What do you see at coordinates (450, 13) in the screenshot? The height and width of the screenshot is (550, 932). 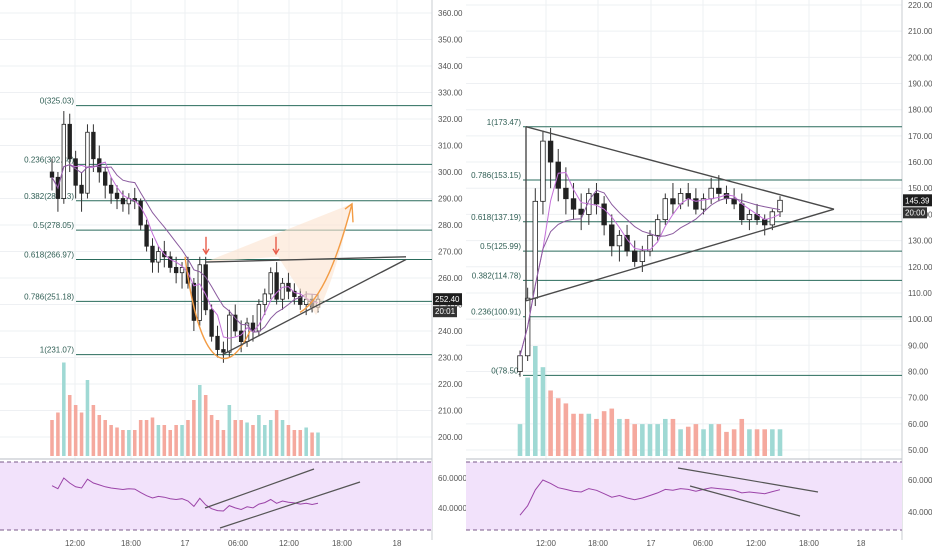 I see `price-tick-label: 360.00` at bounding box center [450, 13].